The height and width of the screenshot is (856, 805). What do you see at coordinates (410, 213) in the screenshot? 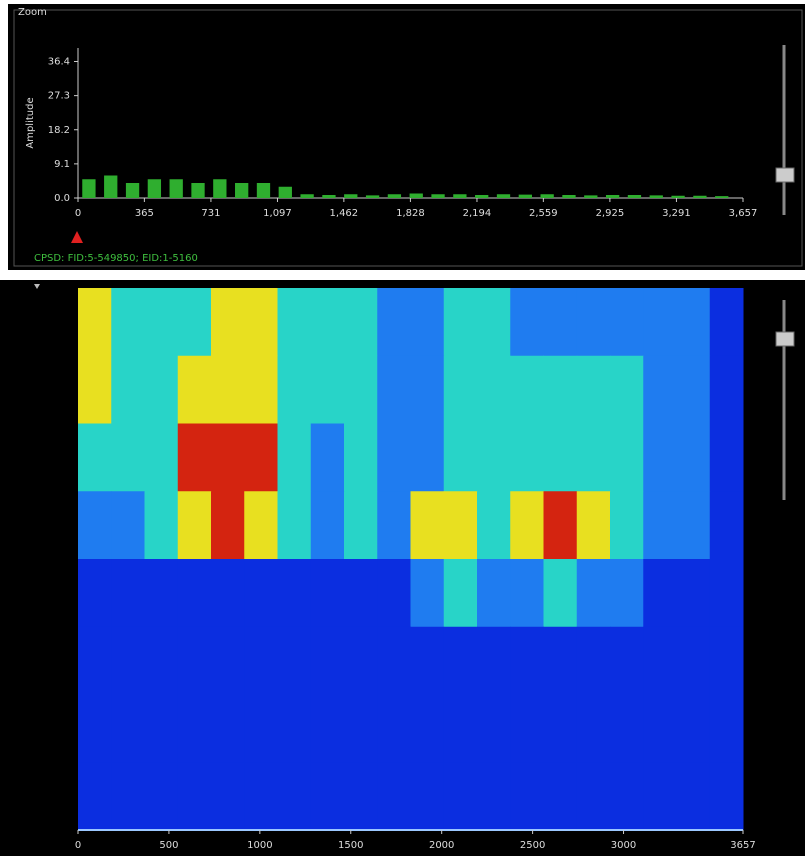
I see `x-tick-label: 1,828` at bounding box center [410, 213].